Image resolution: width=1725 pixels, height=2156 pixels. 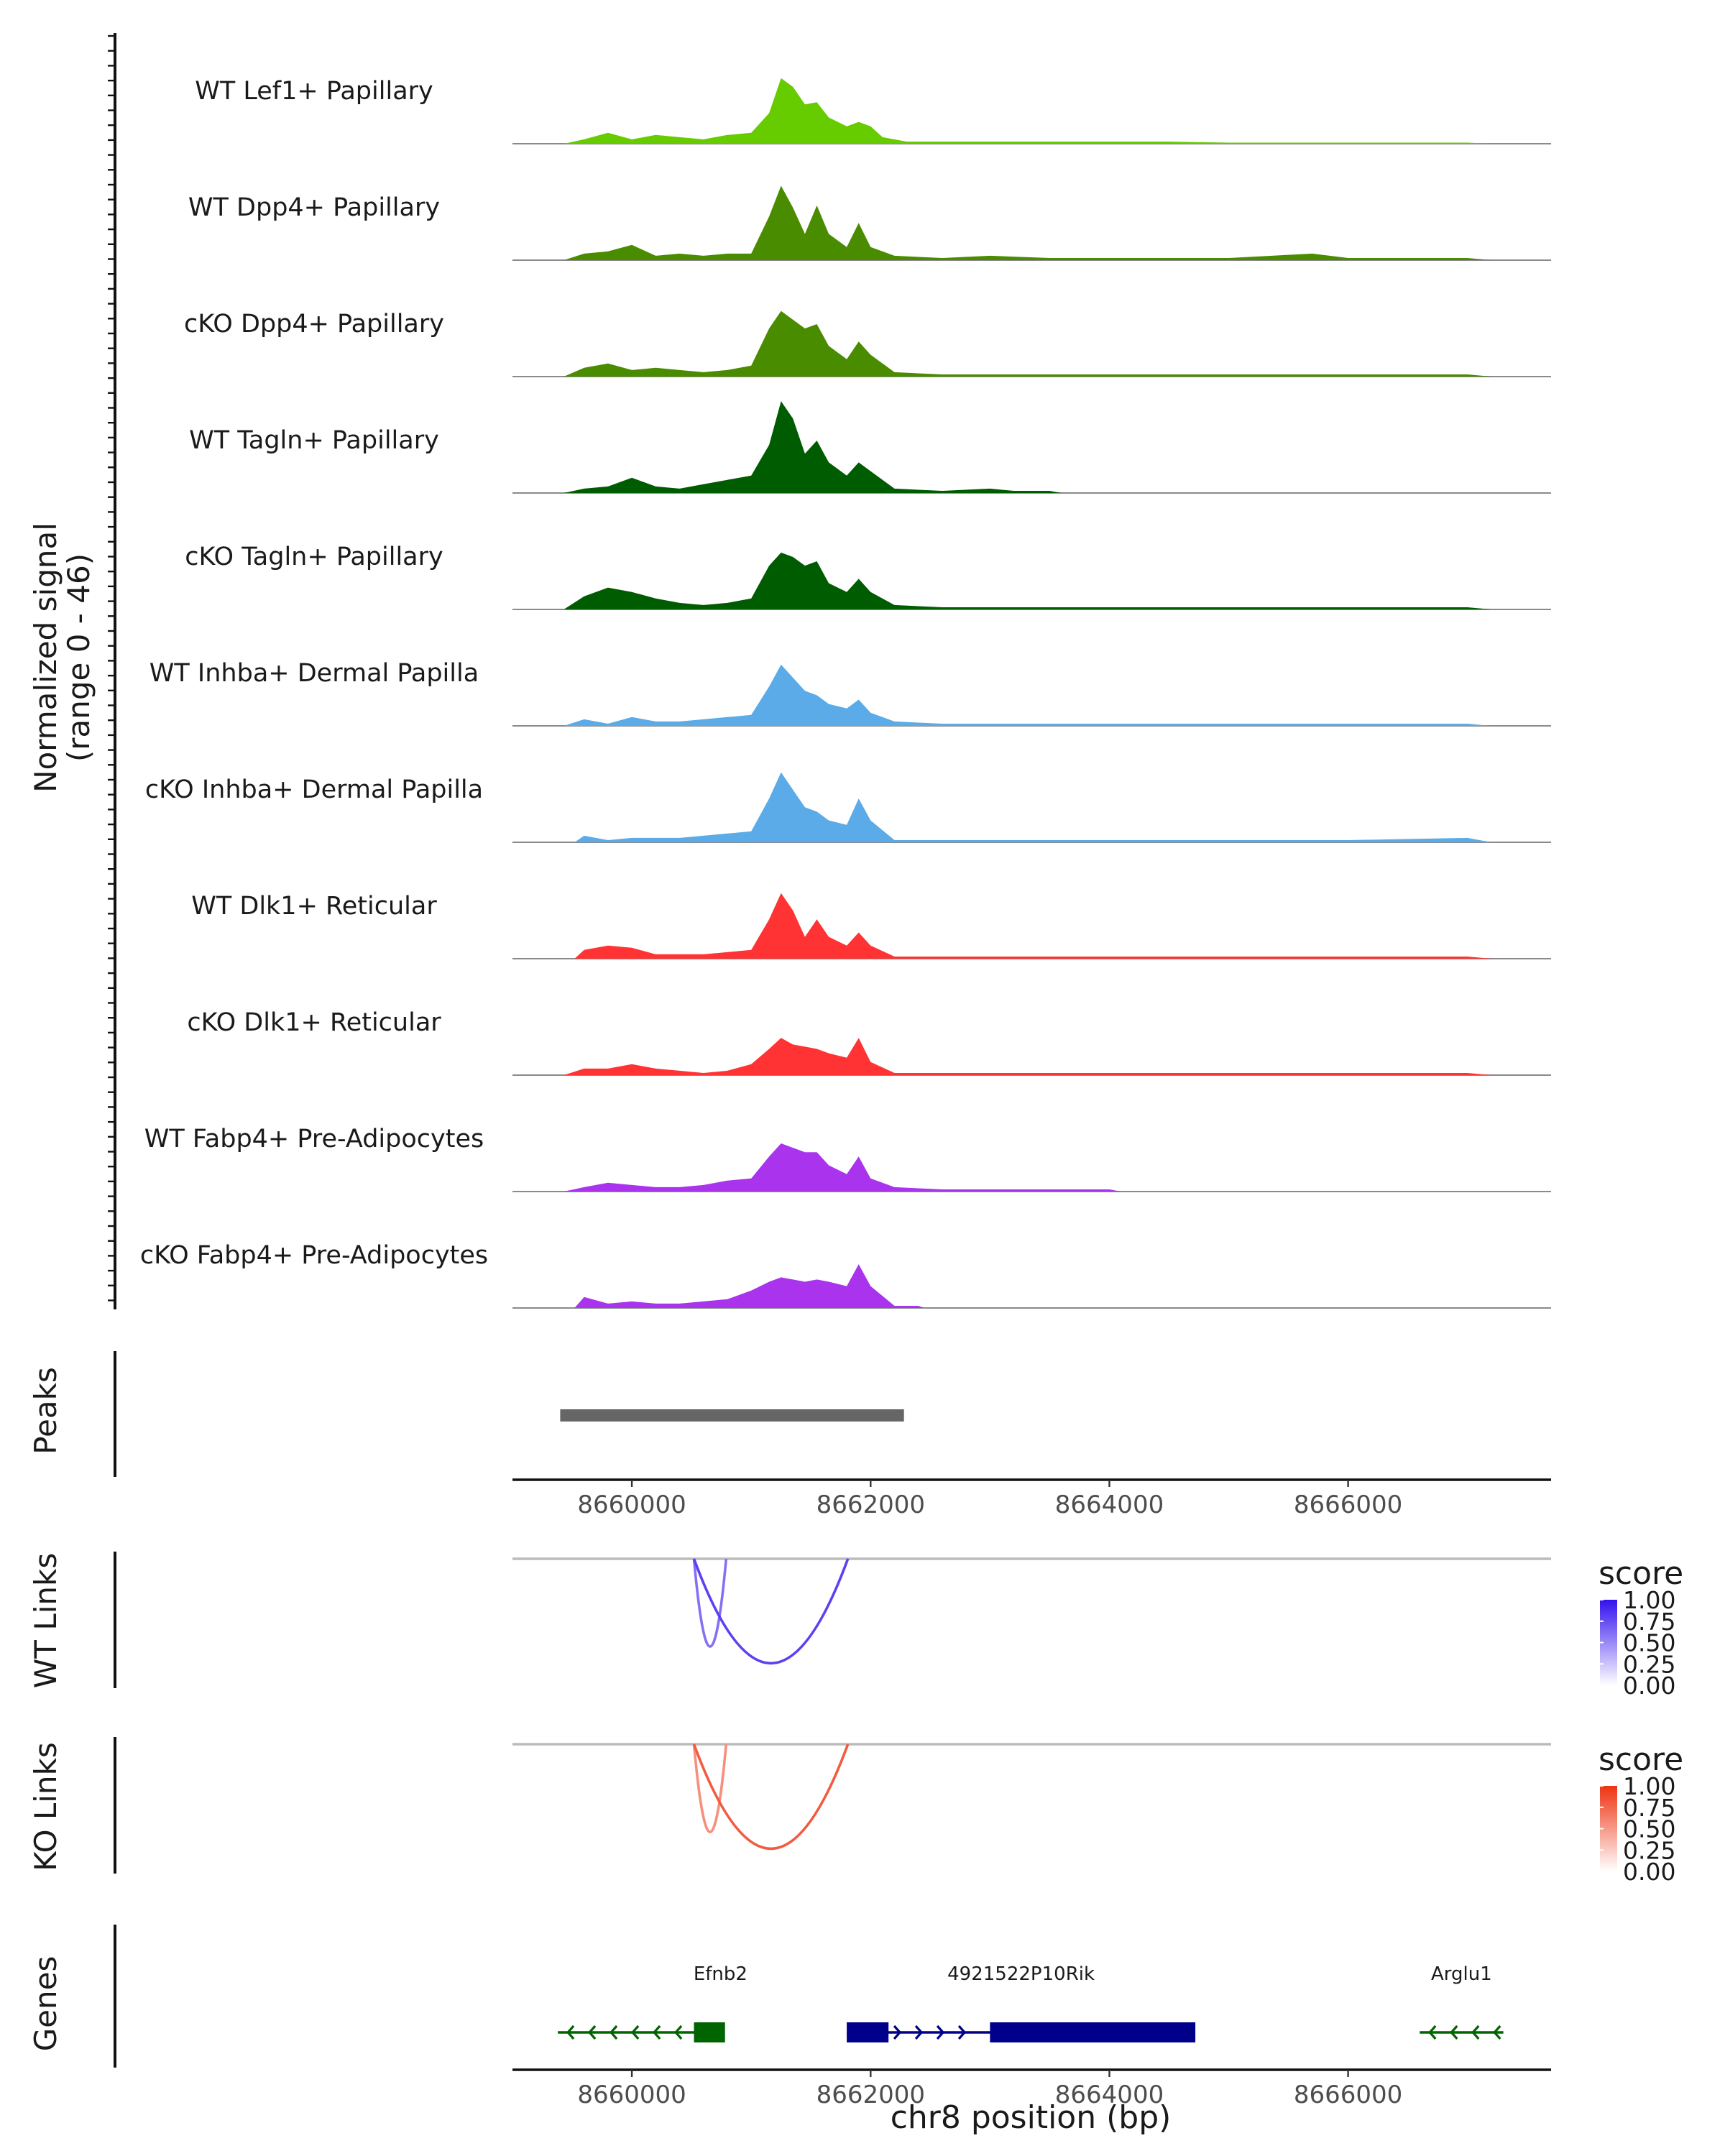 I want to click on gene-label: 4921522P10Rik, so click(x=1021, y=1974).